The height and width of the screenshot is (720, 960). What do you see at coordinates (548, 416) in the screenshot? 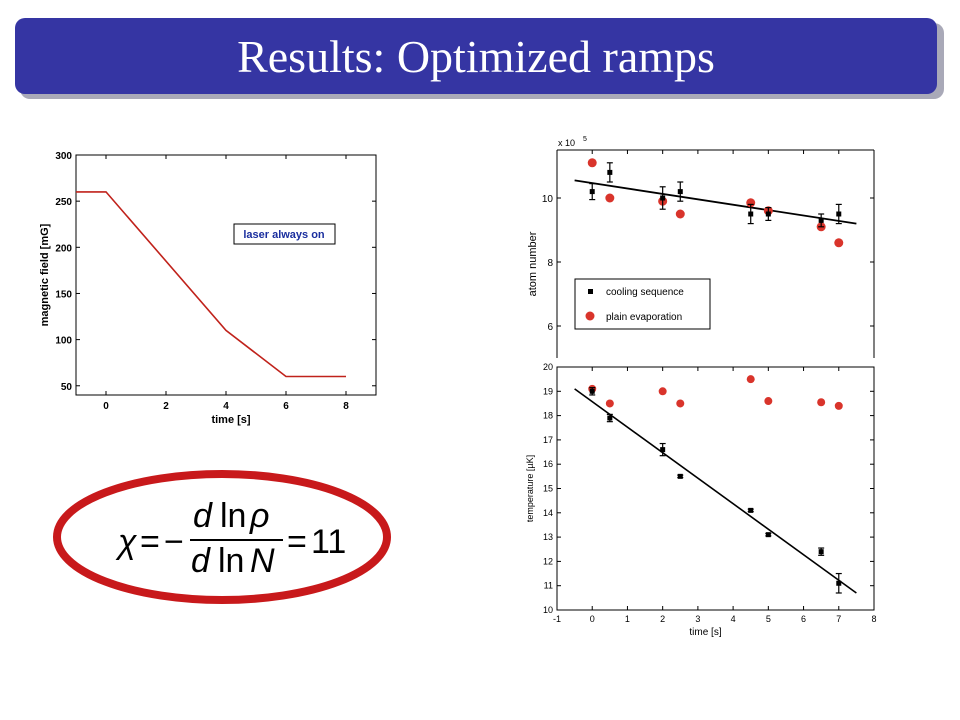
I see `chart3-ytick-label: 18` at bounding box center [548, 416].